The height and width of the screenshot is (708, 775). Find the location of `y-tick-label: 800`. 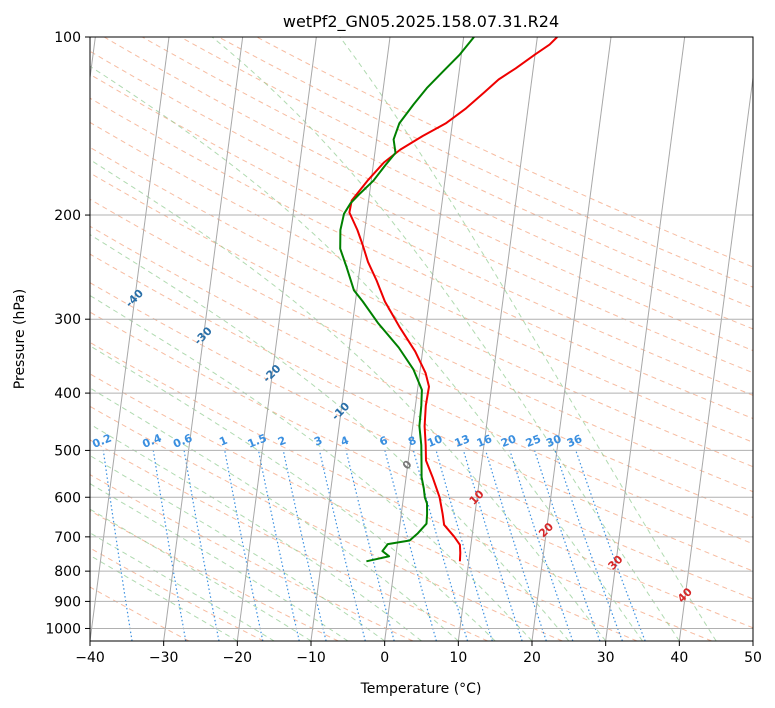

y-tick-label: 800 is located at coordinates (67, 572).